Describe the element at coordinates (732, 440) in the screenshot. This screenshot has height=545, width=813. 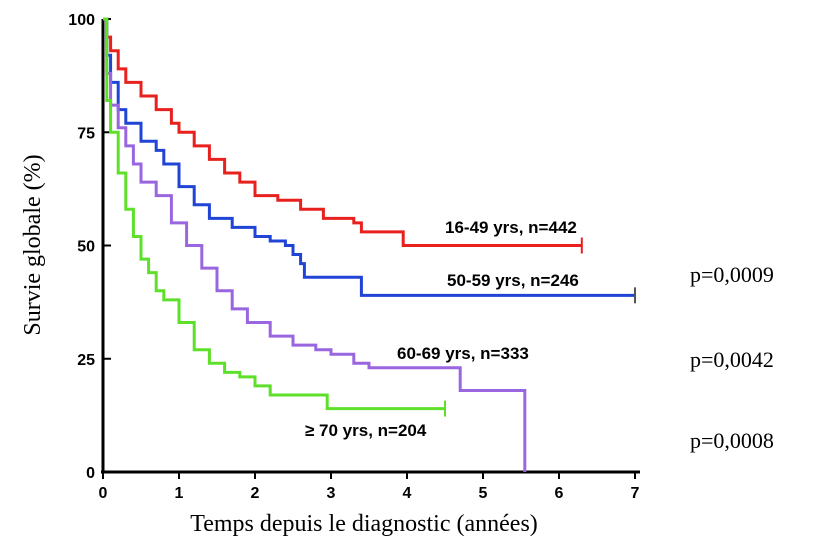
I see `p-value-3: p=0,0008` at that location.